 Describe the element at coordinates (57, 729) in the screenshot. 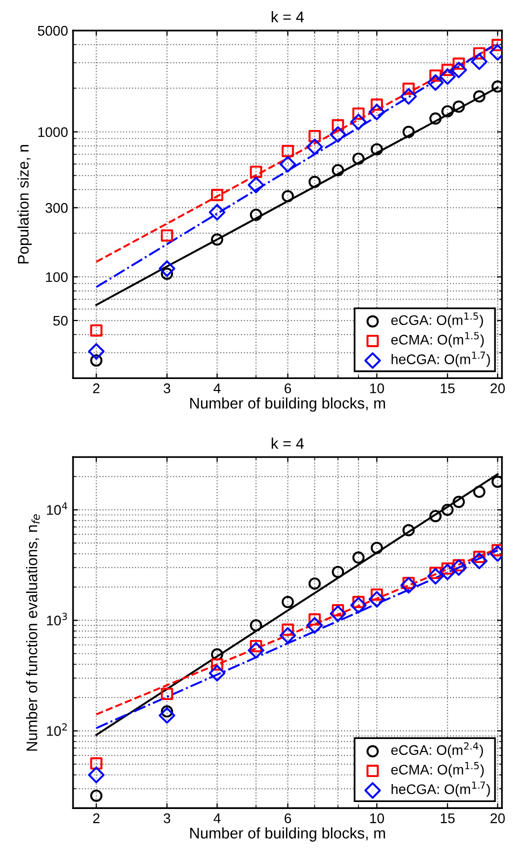

I see `y-tick-label: 10$^{2}$` at that location.